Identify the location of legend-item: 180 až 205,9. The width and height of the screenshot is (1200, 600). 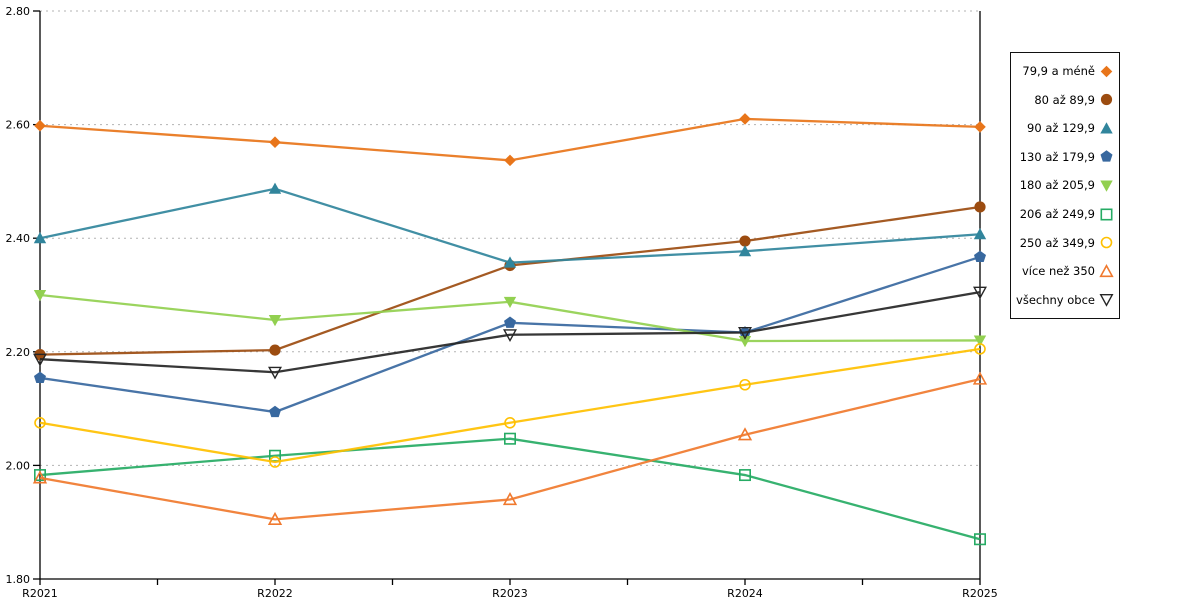
(1065, 185).